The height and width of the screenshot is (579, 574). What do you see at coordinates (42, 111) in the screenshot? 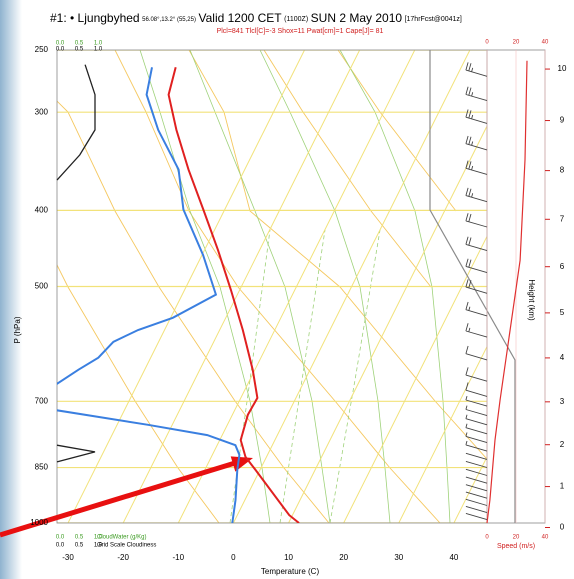
I see `y-tick-label: 300` at bounding box center [42, 111].